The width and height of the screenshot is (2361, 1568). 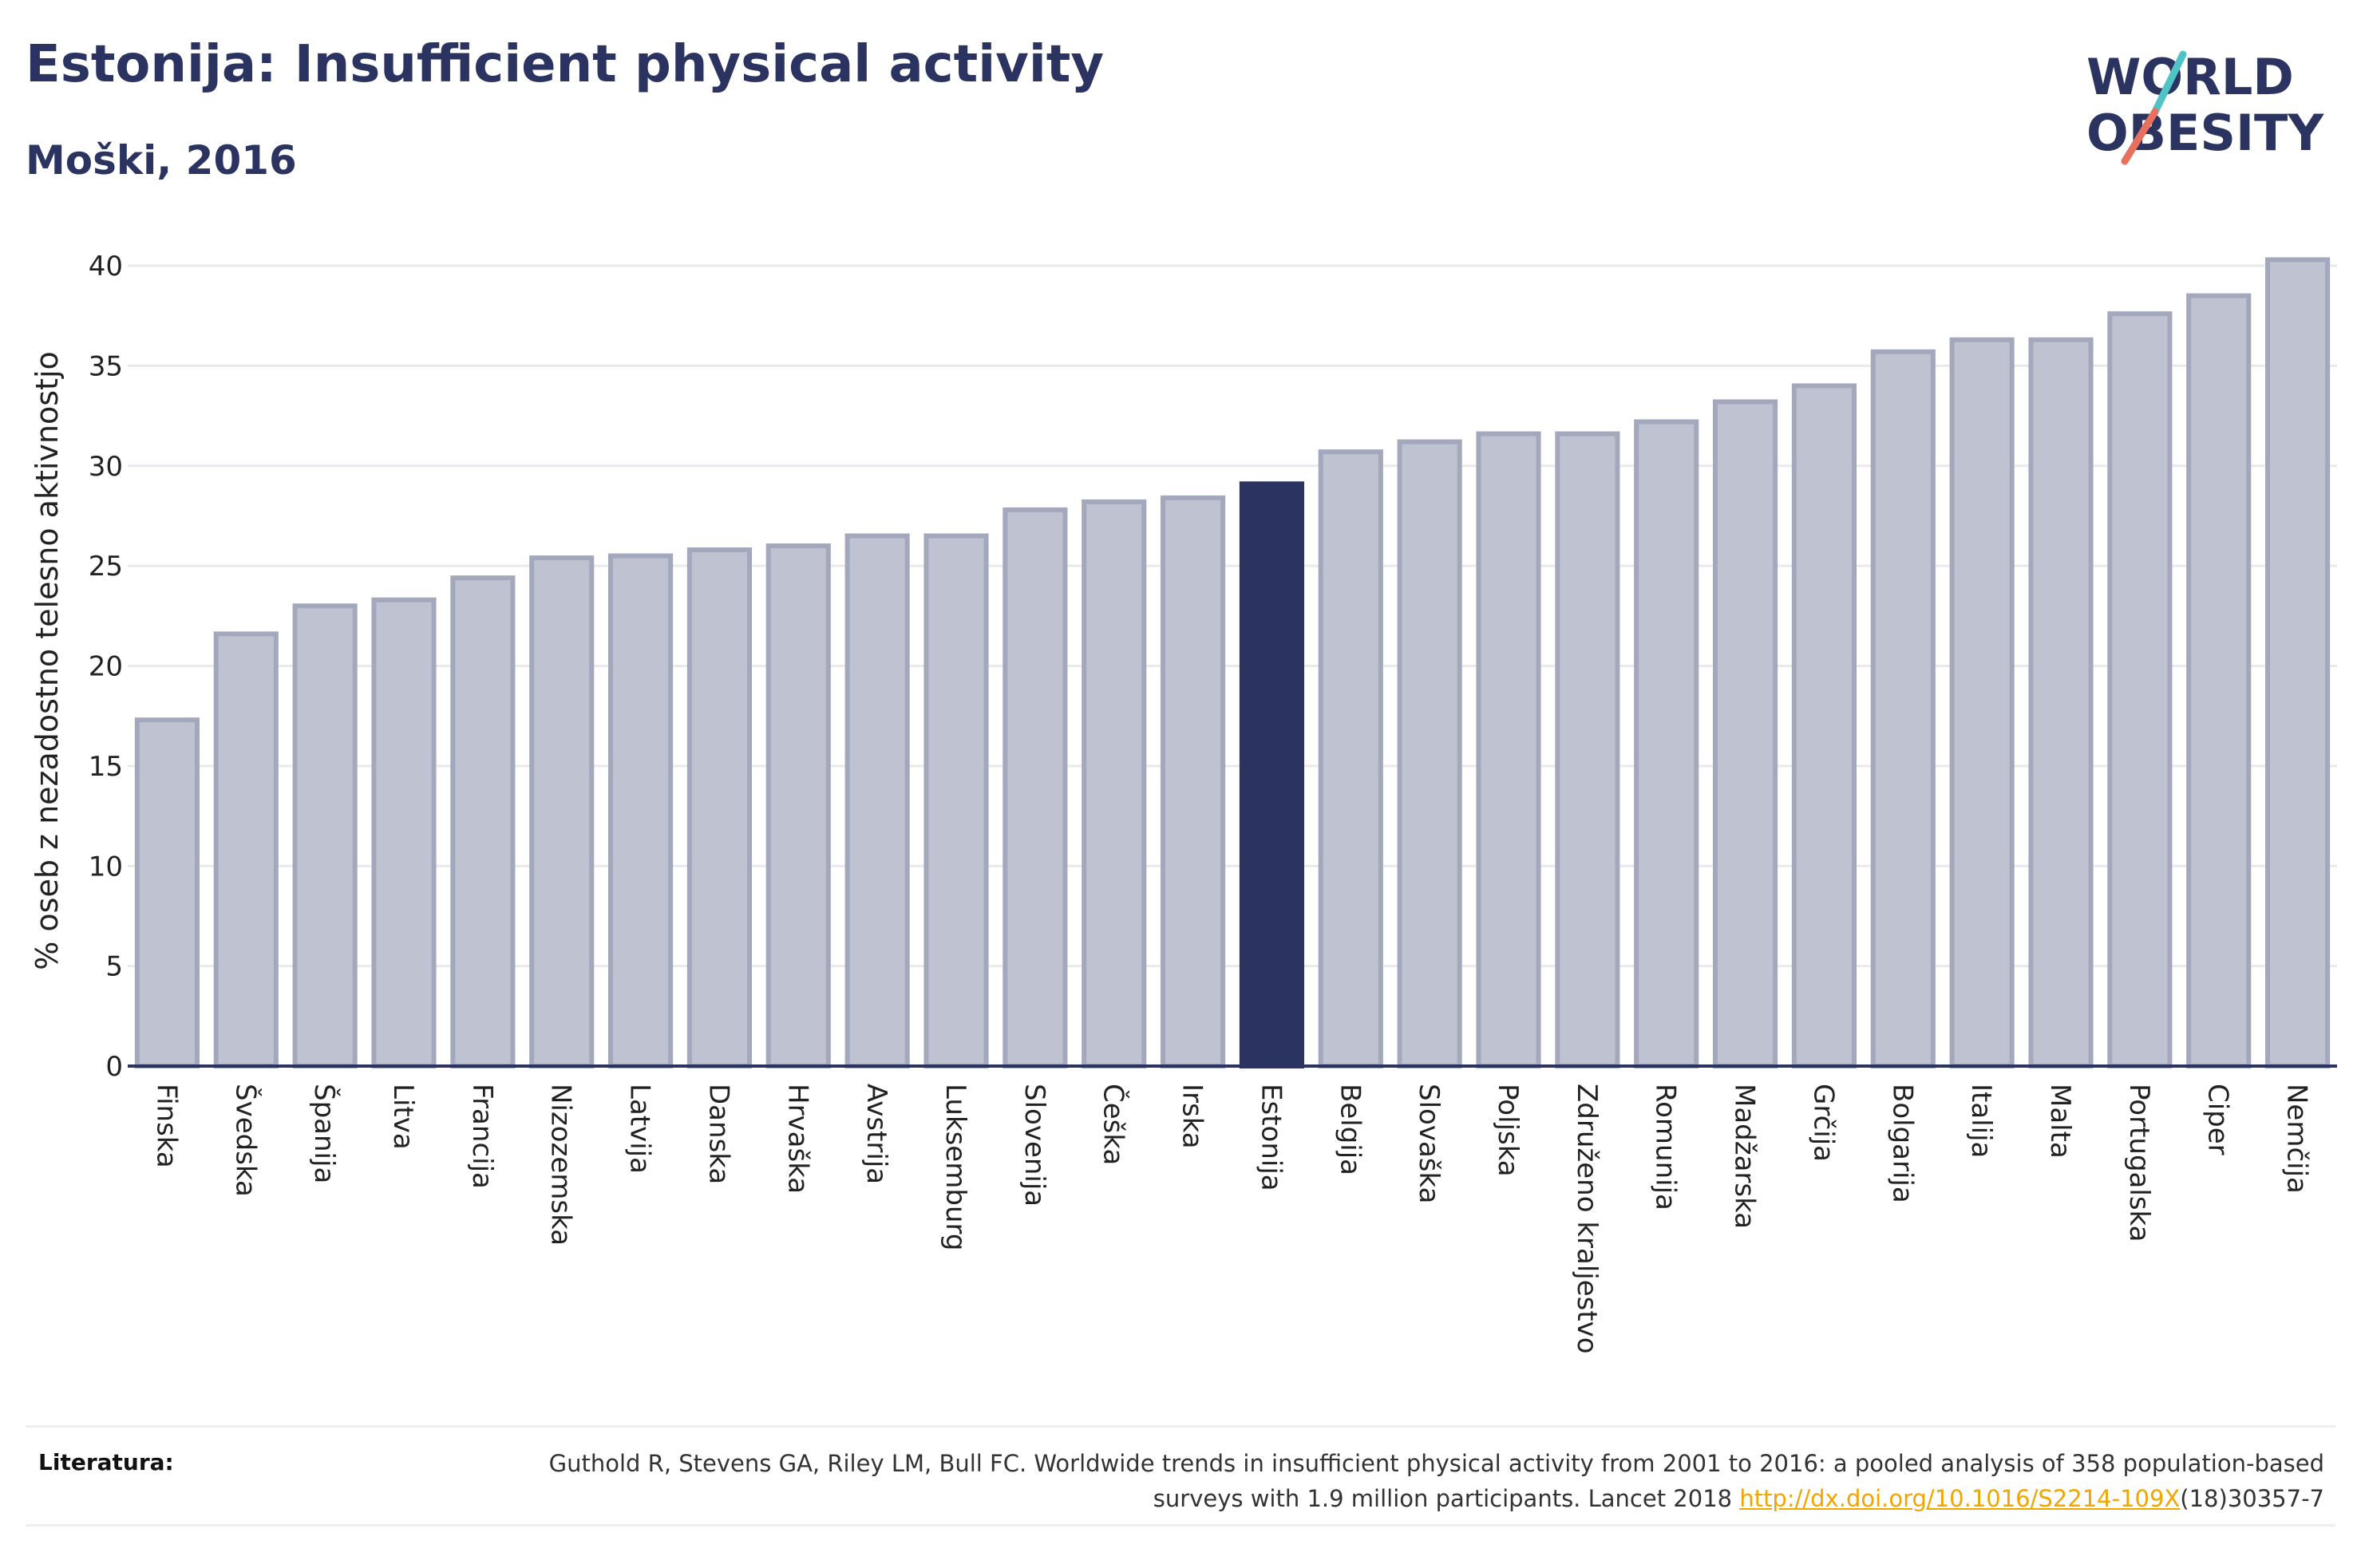 I want to click on logo-slash-teal, so click(x=2169, y=83).